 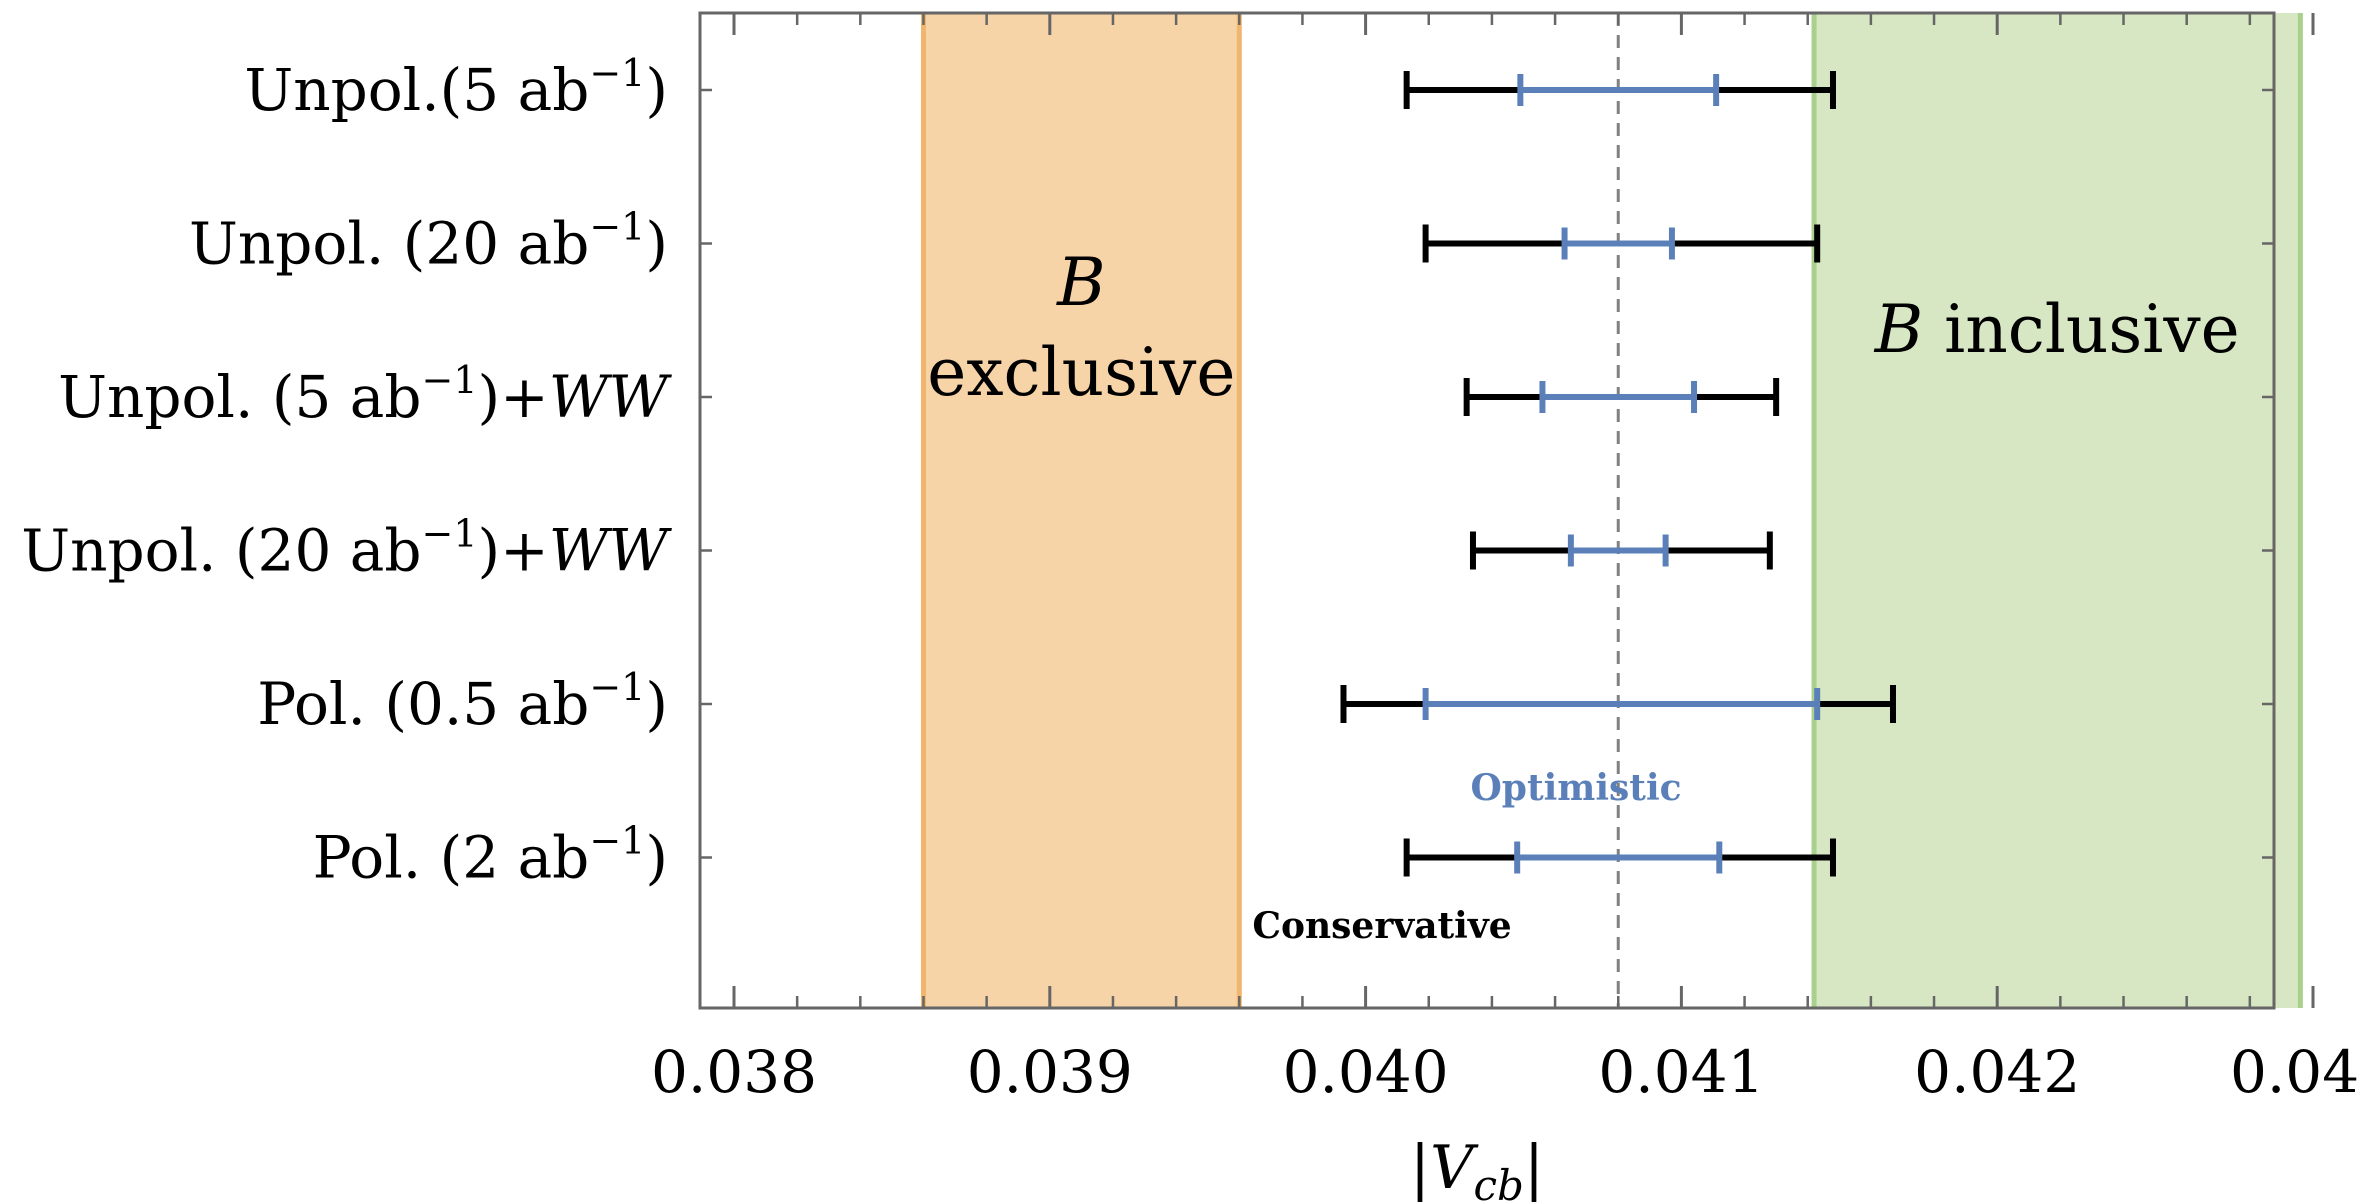 What do you see at coordinates (734, 1072) in the screenshot?
I see `x-tick-label-0: 0.038` at bounding box center [734, 1072].